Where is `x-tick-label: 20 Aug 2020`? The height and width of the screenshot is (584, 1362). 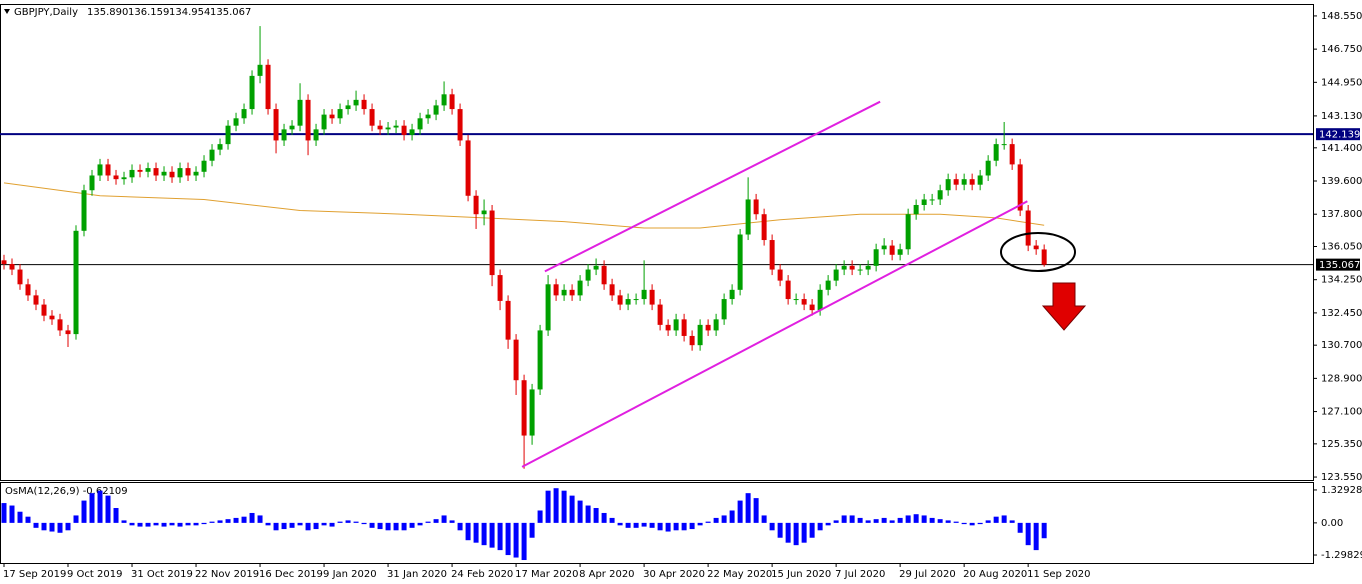
x-tick-label: 20 Aug 2020 is located at coordinates (995, 574).